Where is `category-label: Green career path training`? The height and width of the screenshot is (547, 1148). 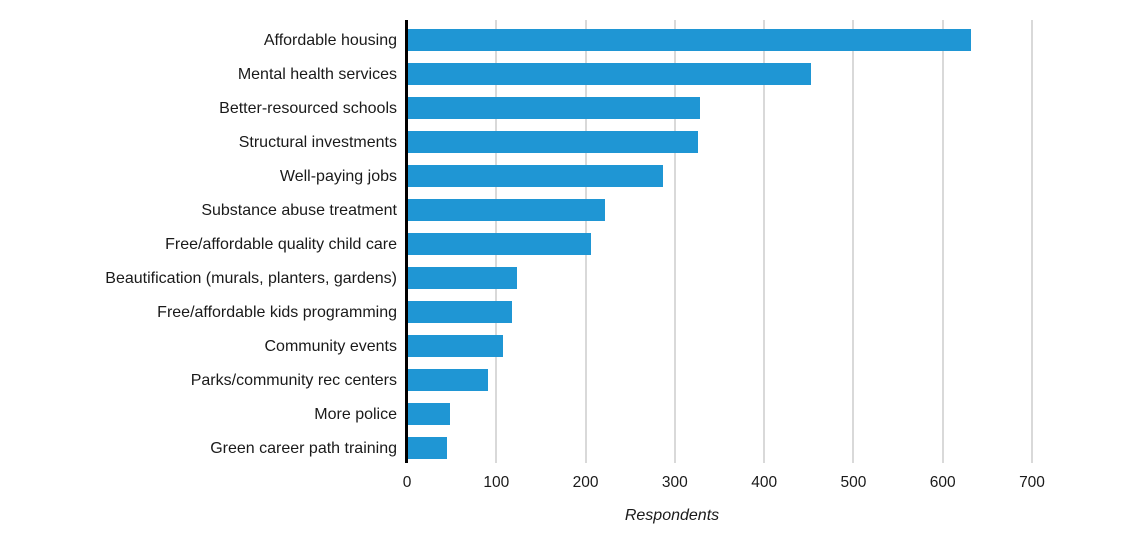
category-label: Green career path training is located at coordinates (303, 448).